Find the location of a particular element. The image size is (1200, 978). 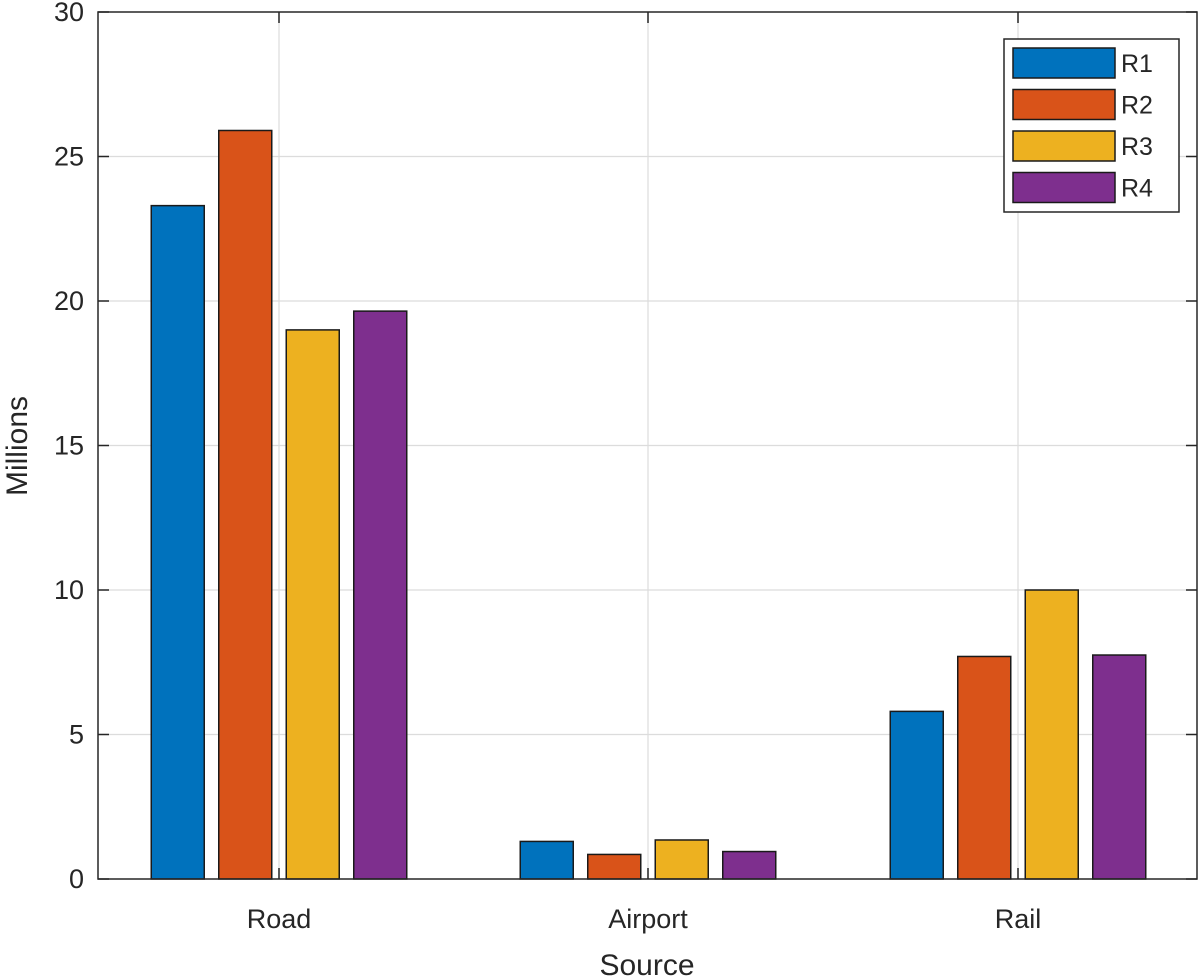

legend-swatch-r2 is located at coordinates (1064, 104).